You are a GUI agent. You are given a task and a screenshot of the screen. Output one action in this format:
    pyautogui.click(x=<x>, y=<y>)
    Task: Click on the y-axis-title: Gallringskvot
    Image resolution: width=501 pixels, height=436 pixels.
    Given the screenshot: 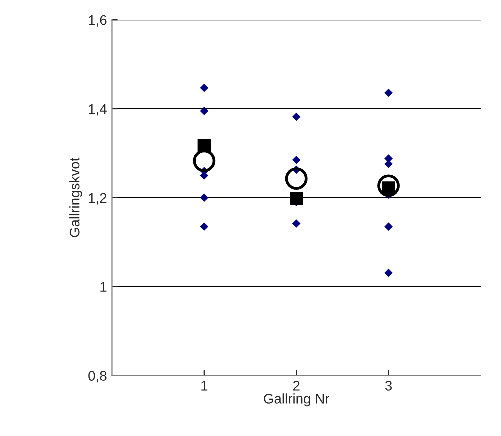 What is the action you would take?
    pyautogui.click(x=76, y=198)
    